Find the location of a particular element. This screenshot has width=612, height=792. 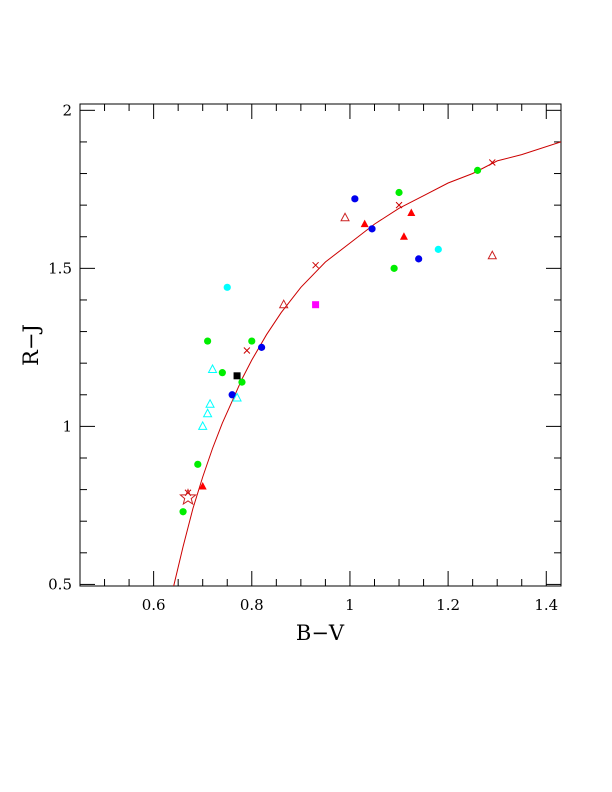

x-tick-label: 0.8 is located at coordinates (252, 605).